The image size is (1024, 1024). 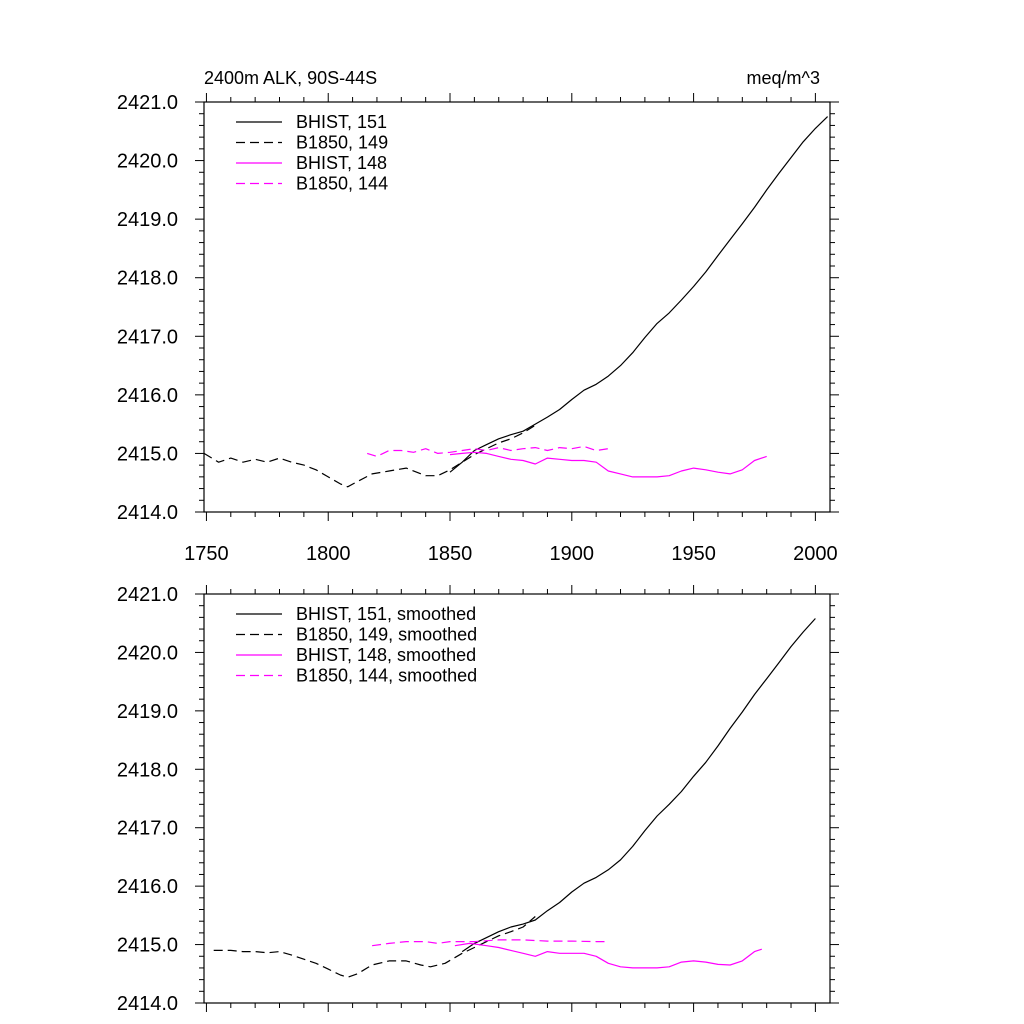 What do you see at coordinates (693, 554) in the screenshot?
I see `x-tick-label: 1950` at bounding box center [693, 554].